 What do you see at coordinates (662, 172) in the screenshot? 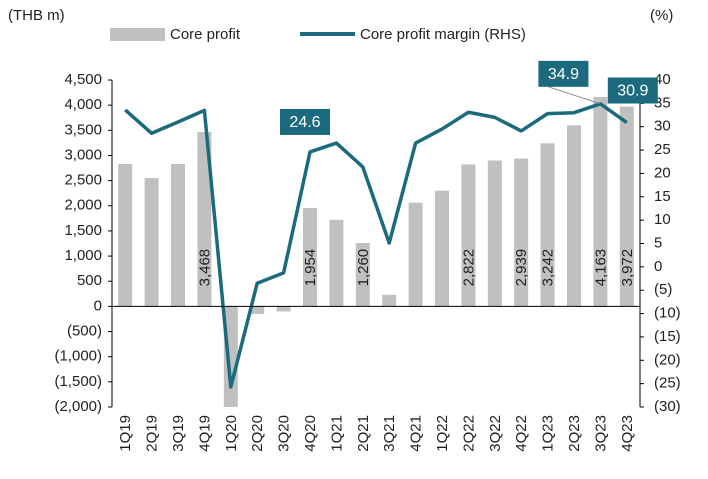
I see `y2-tick-label: 20` at bounding box center [662, 172].